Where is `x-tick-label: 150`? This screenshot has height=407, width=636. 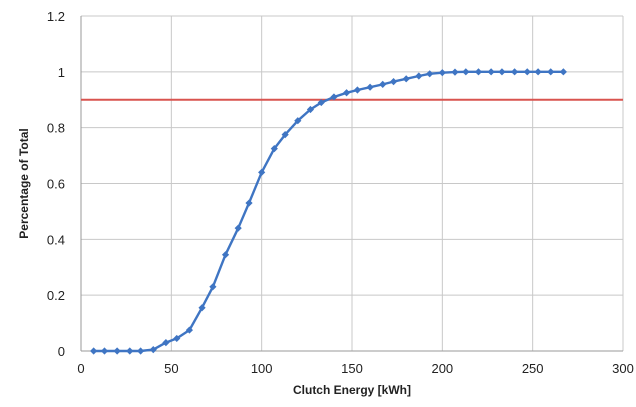 x-tick-label: 150 is located at coordinates (352, 368).